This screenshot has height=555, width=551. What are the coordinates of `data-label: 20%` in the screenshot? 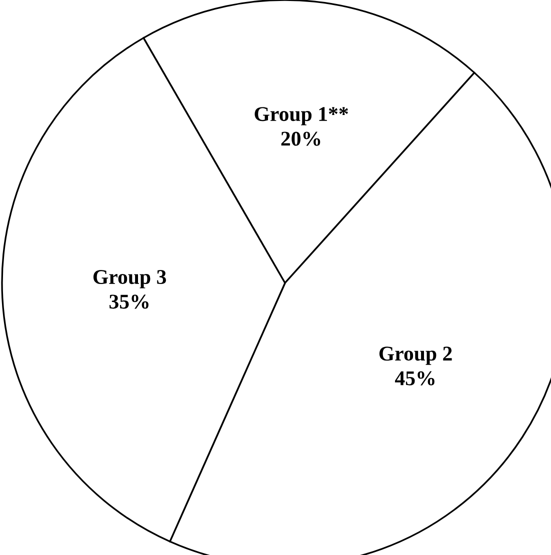 It's located at (300, 139).